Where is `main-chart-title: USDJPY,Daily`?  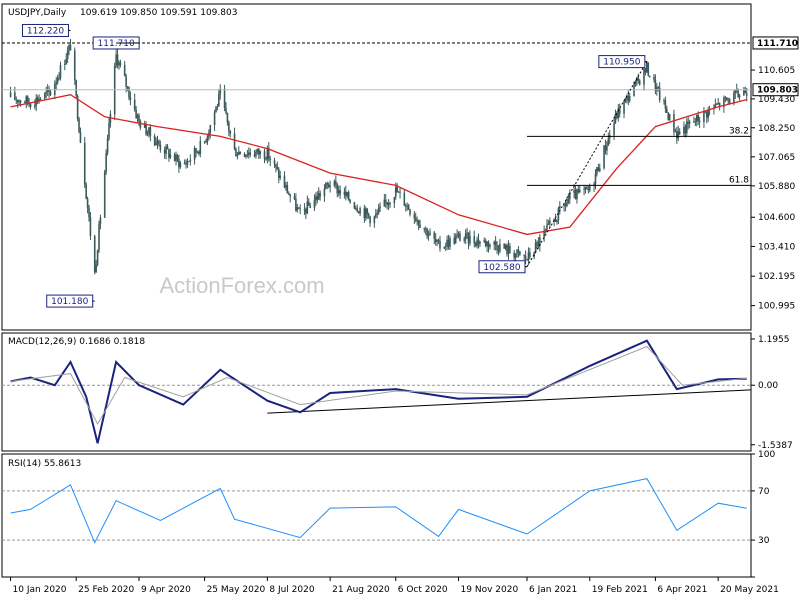 main-chart-title: USDJPY,Daily is located at coordinates (37, 13).